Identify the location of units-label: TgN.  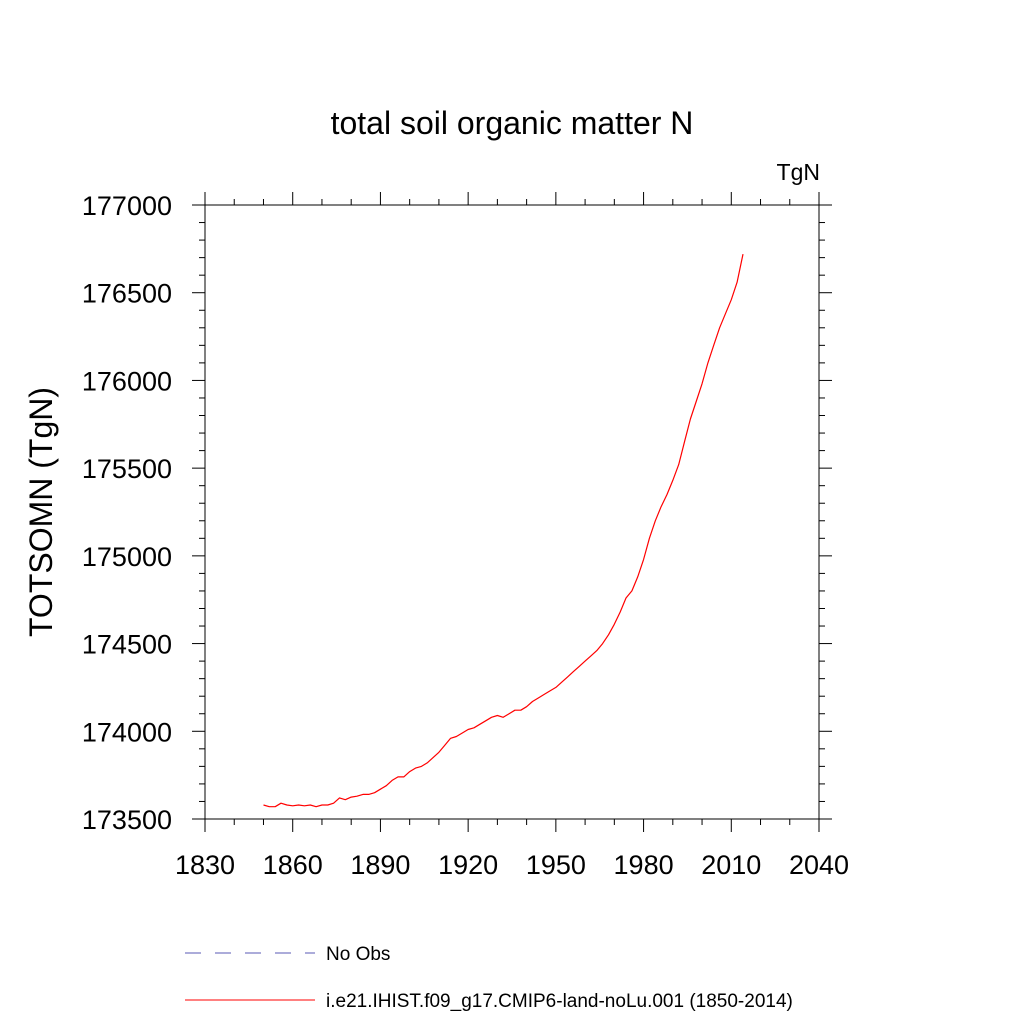
(798, 172).